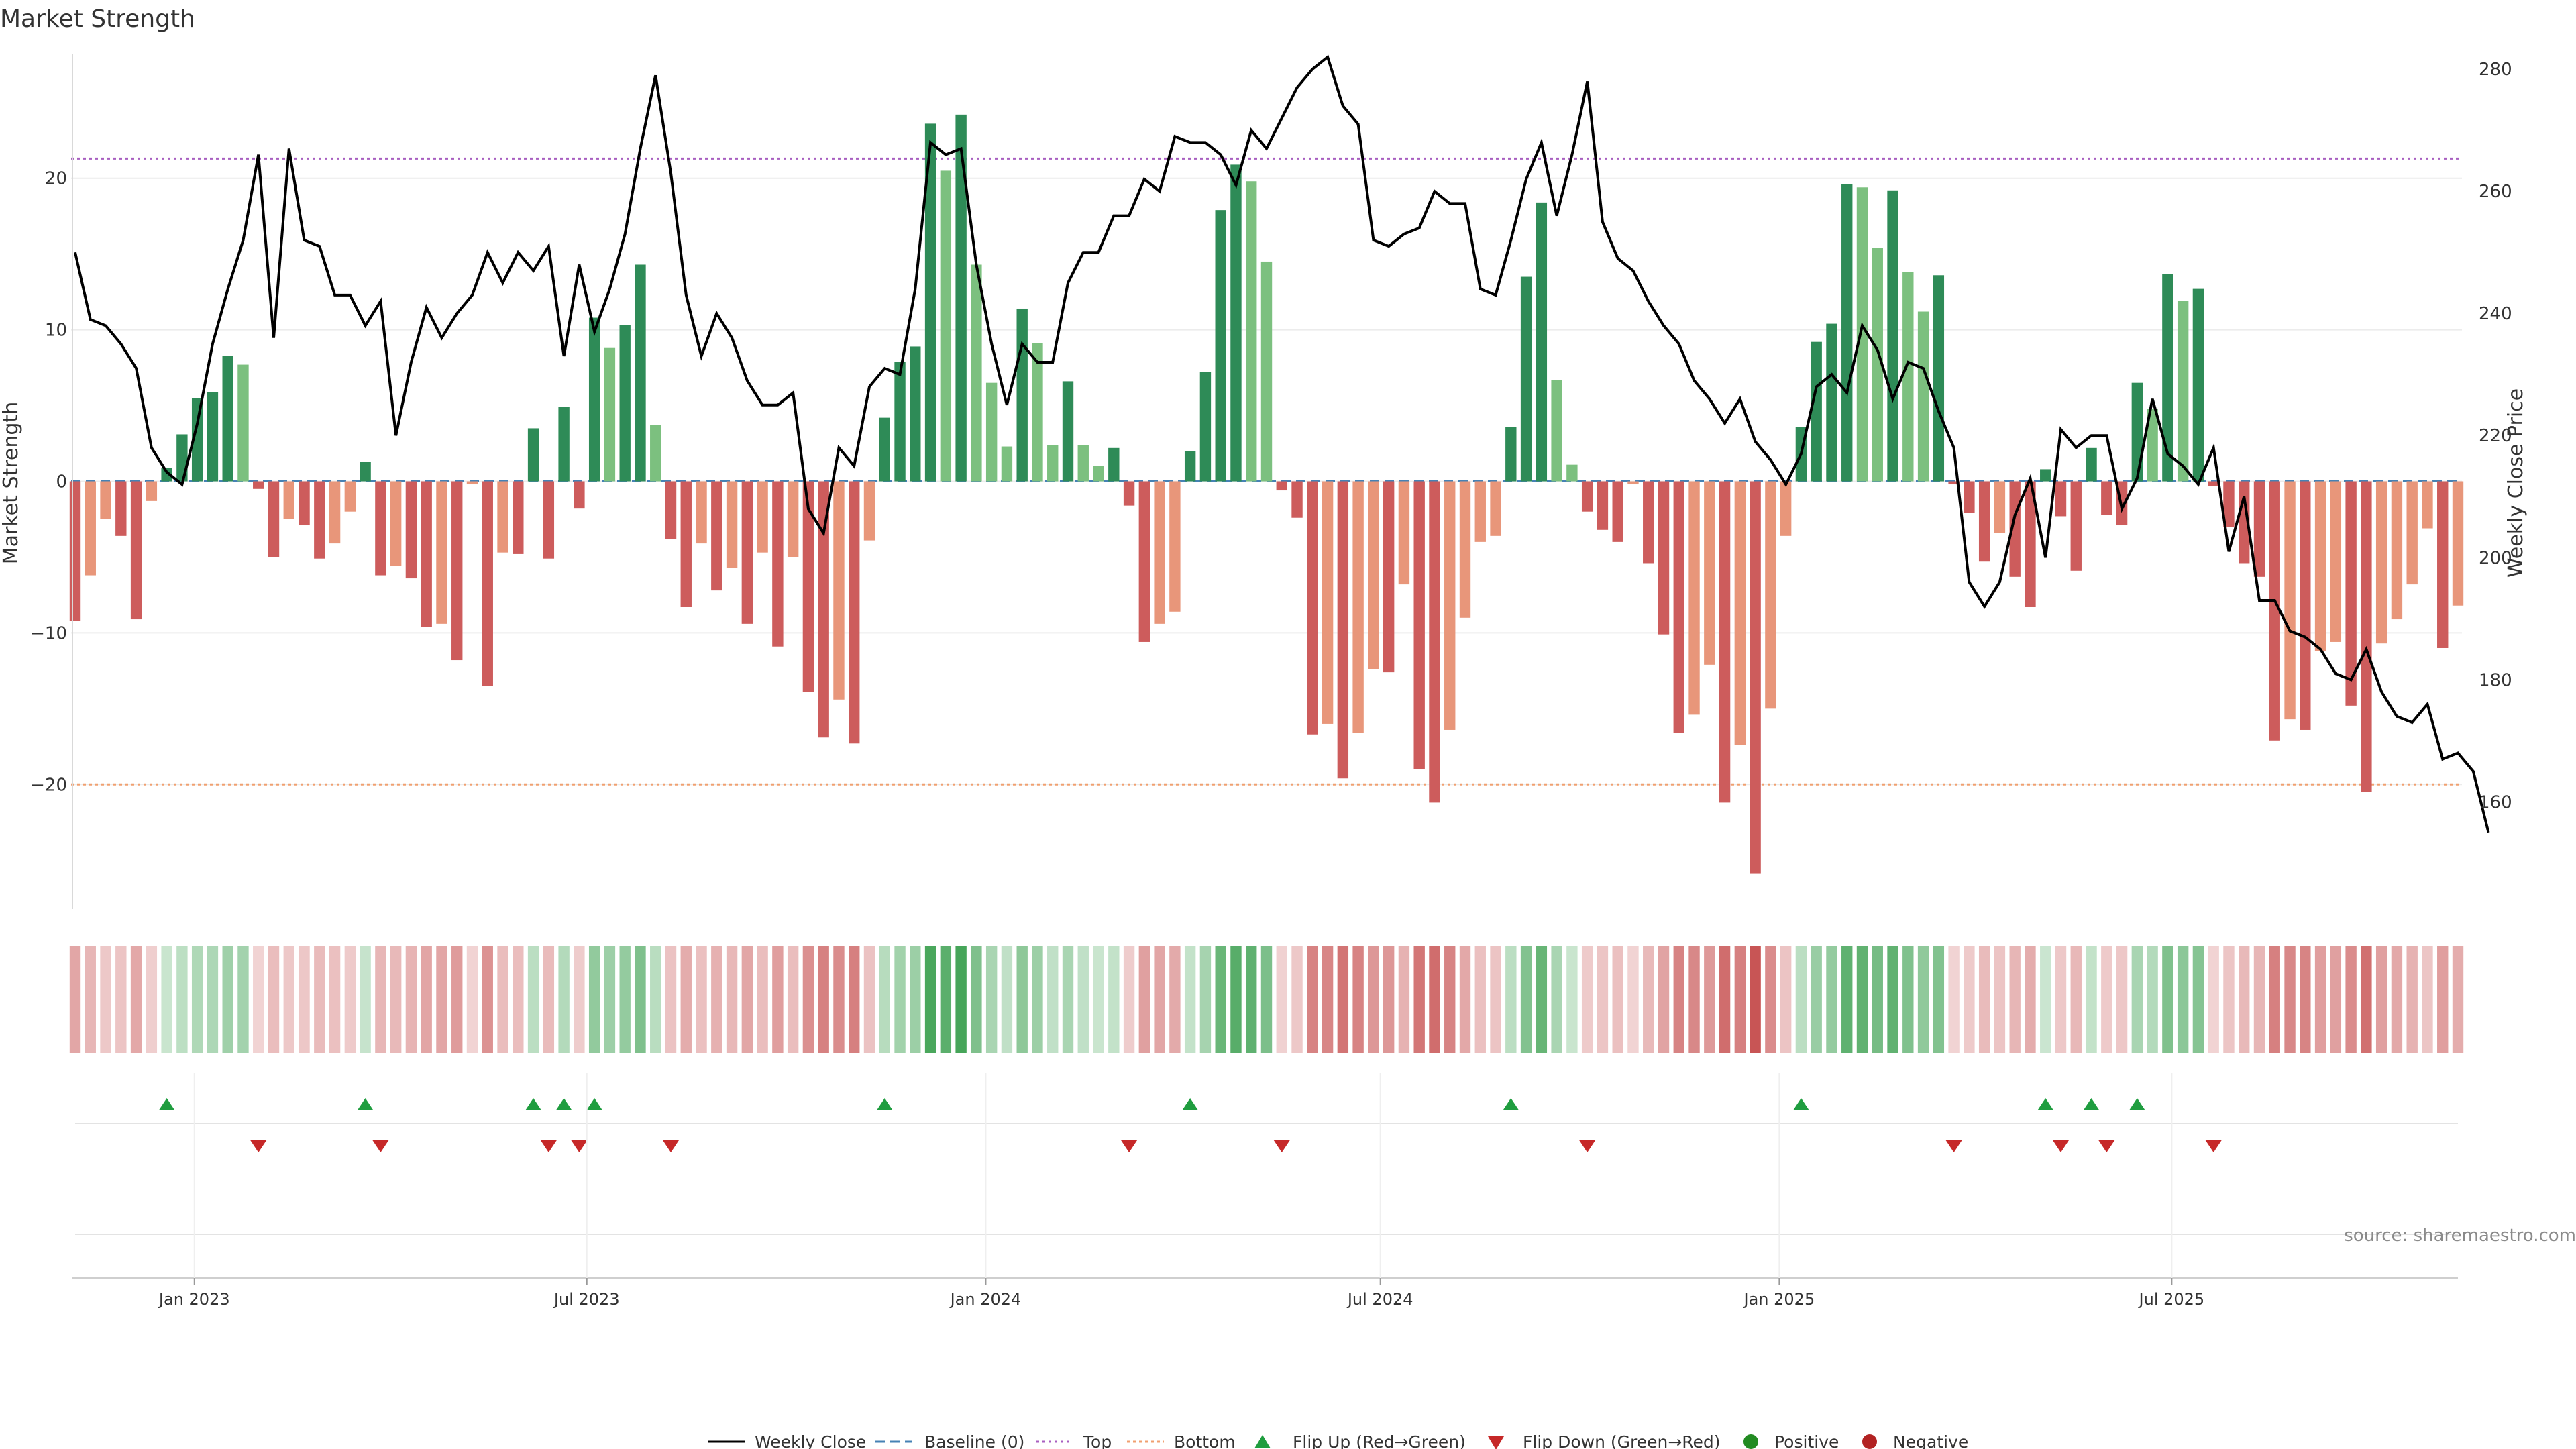 The image size is (2576, 1449). I want to click on x-tick-label: Jul 2024, so click(1379, 1299).